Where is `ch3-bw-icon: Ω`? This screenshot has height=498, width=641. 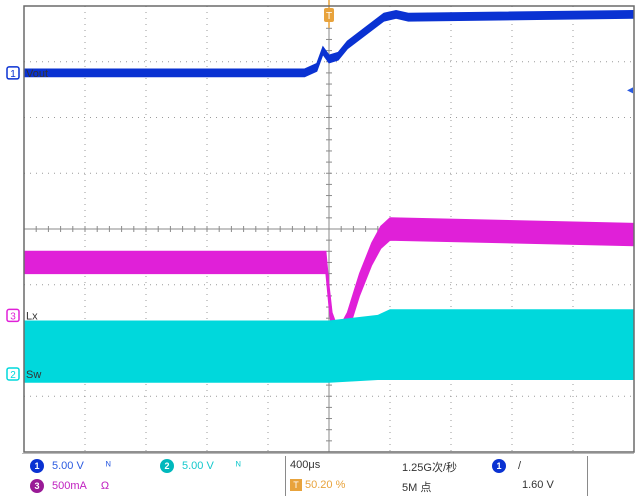
ch3-bw-icon: Ω is located at coordinates (105, 486).